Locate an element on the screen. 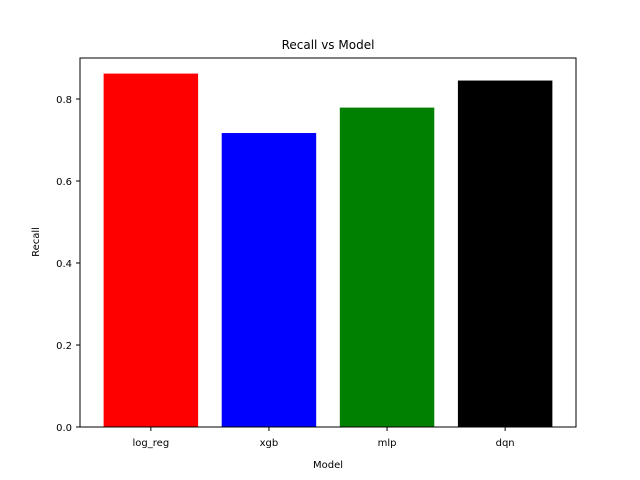 The image size is (640, 480). y-tick-label: 0.0 is located at coordinates (64, 428).